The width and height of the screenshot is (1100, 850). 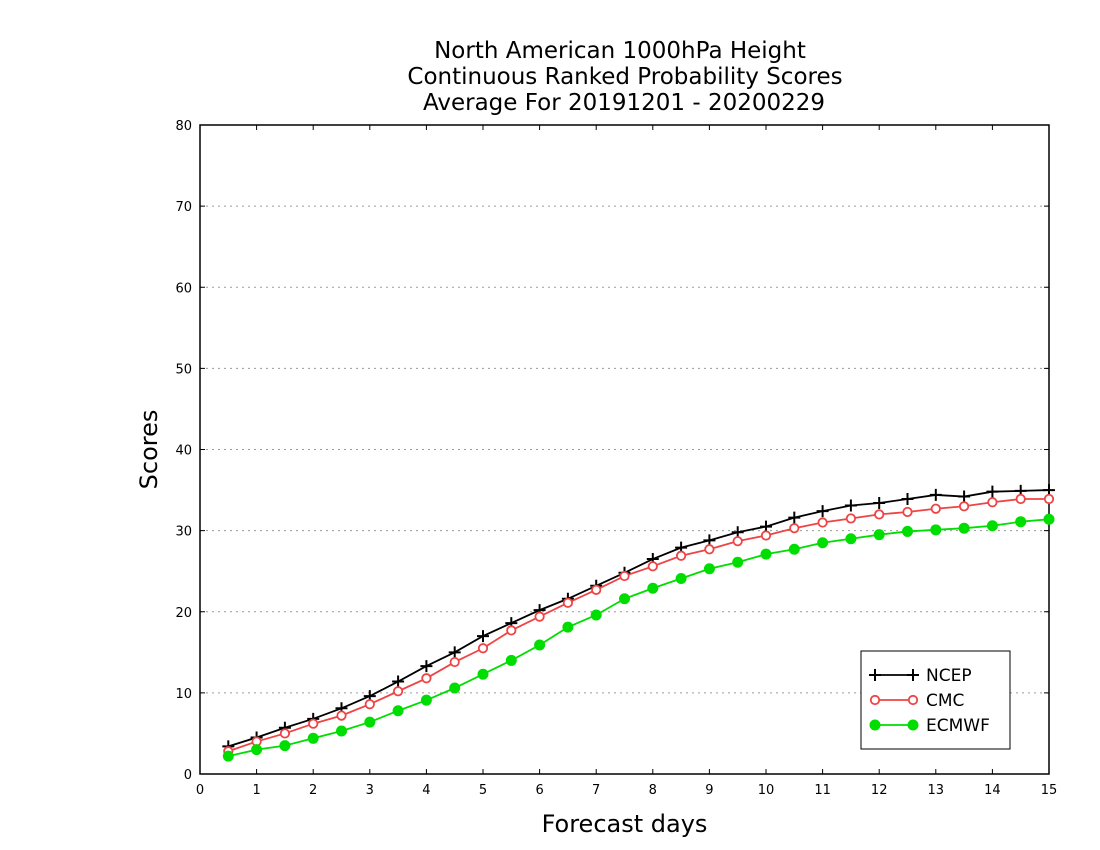 I want to click on legend-item-cmc: CMC, so click(x=916, y=701).